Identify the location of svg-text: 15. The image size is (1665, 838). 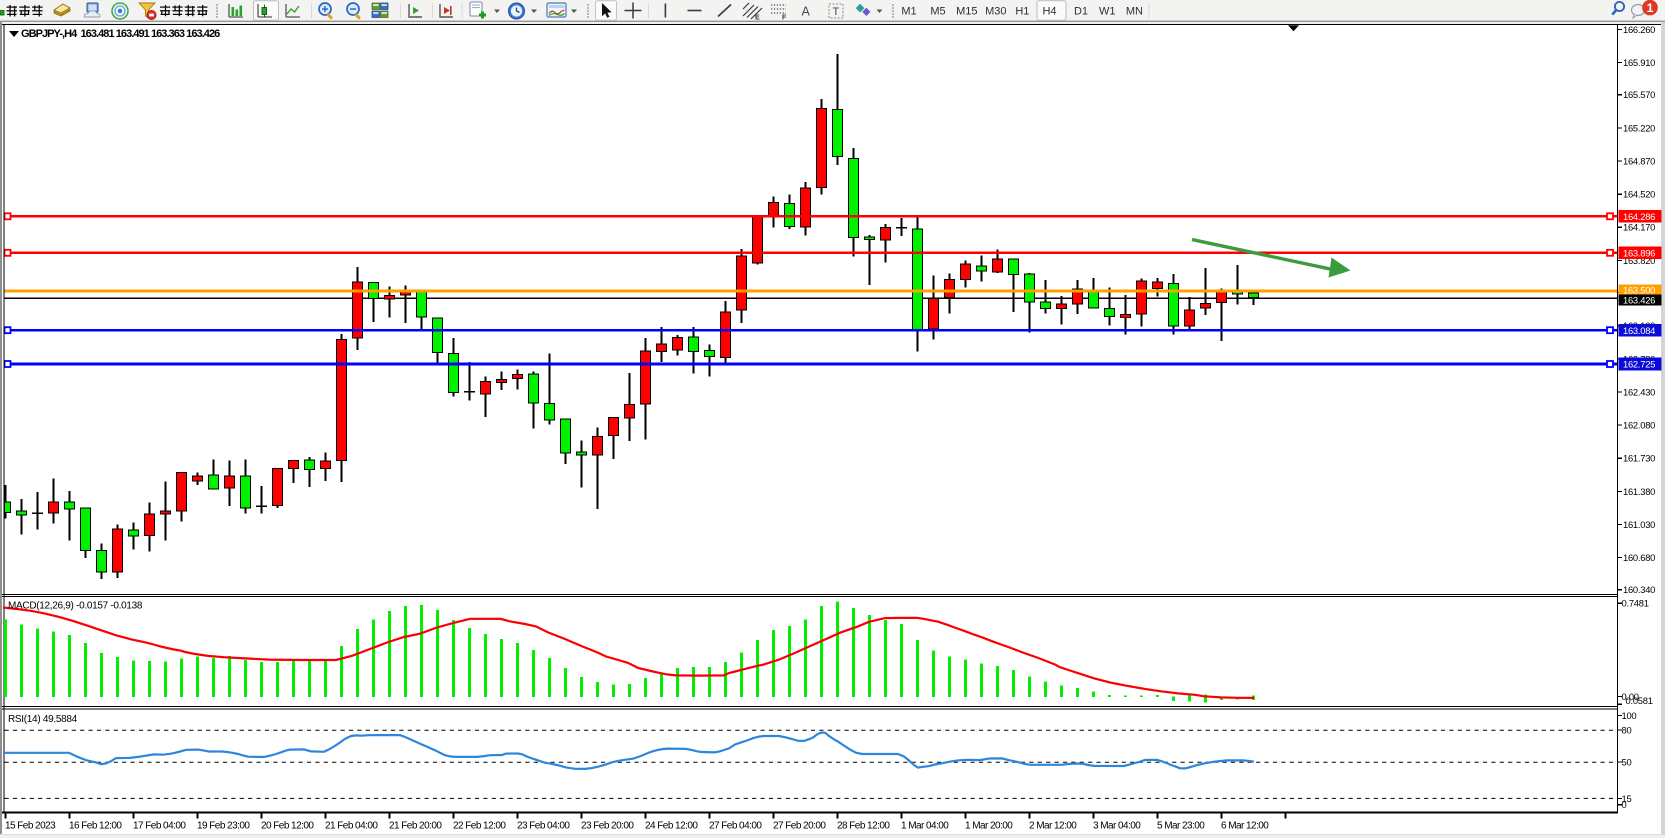
(1627, 798).